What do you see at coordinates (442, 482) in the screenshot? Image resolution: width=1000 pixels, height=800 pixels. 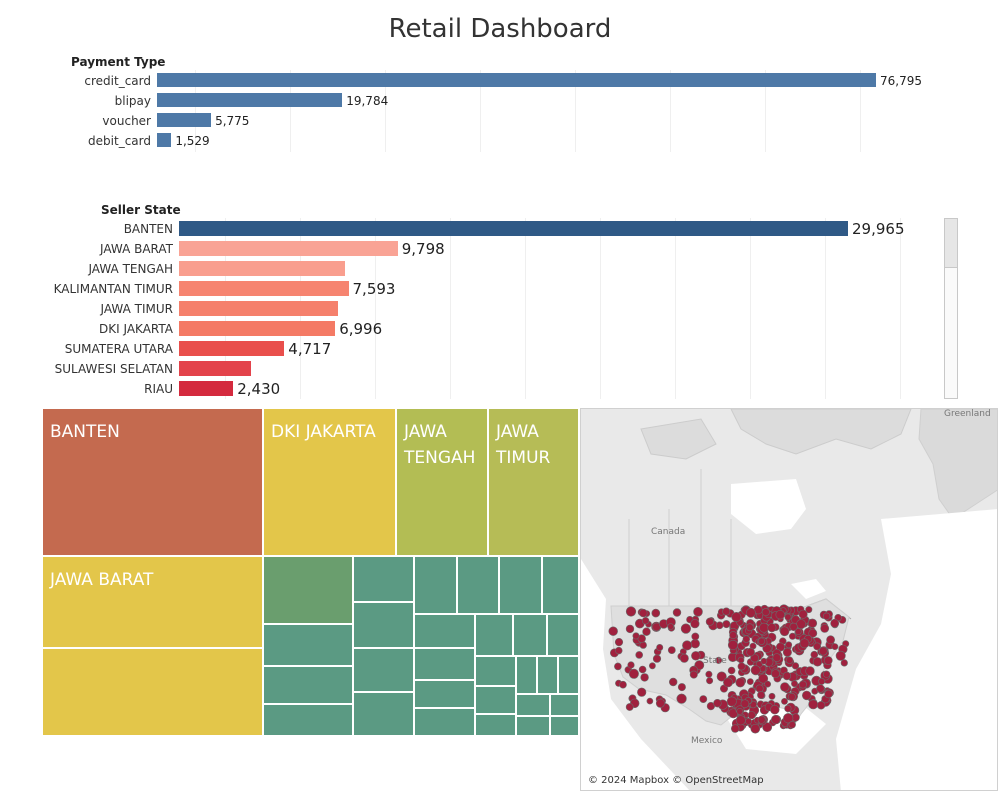 I see `treemap-tile-jawa-tengah: JAWA TENGAH` at bounding box center [442, 482].